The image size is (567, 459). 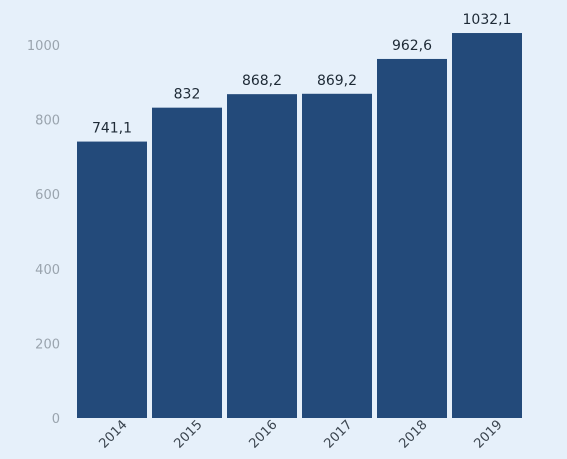 What do you see at coordinates (337, 256) in the screenshot?
I see `bar-2017` at bounding box center [337, 256].